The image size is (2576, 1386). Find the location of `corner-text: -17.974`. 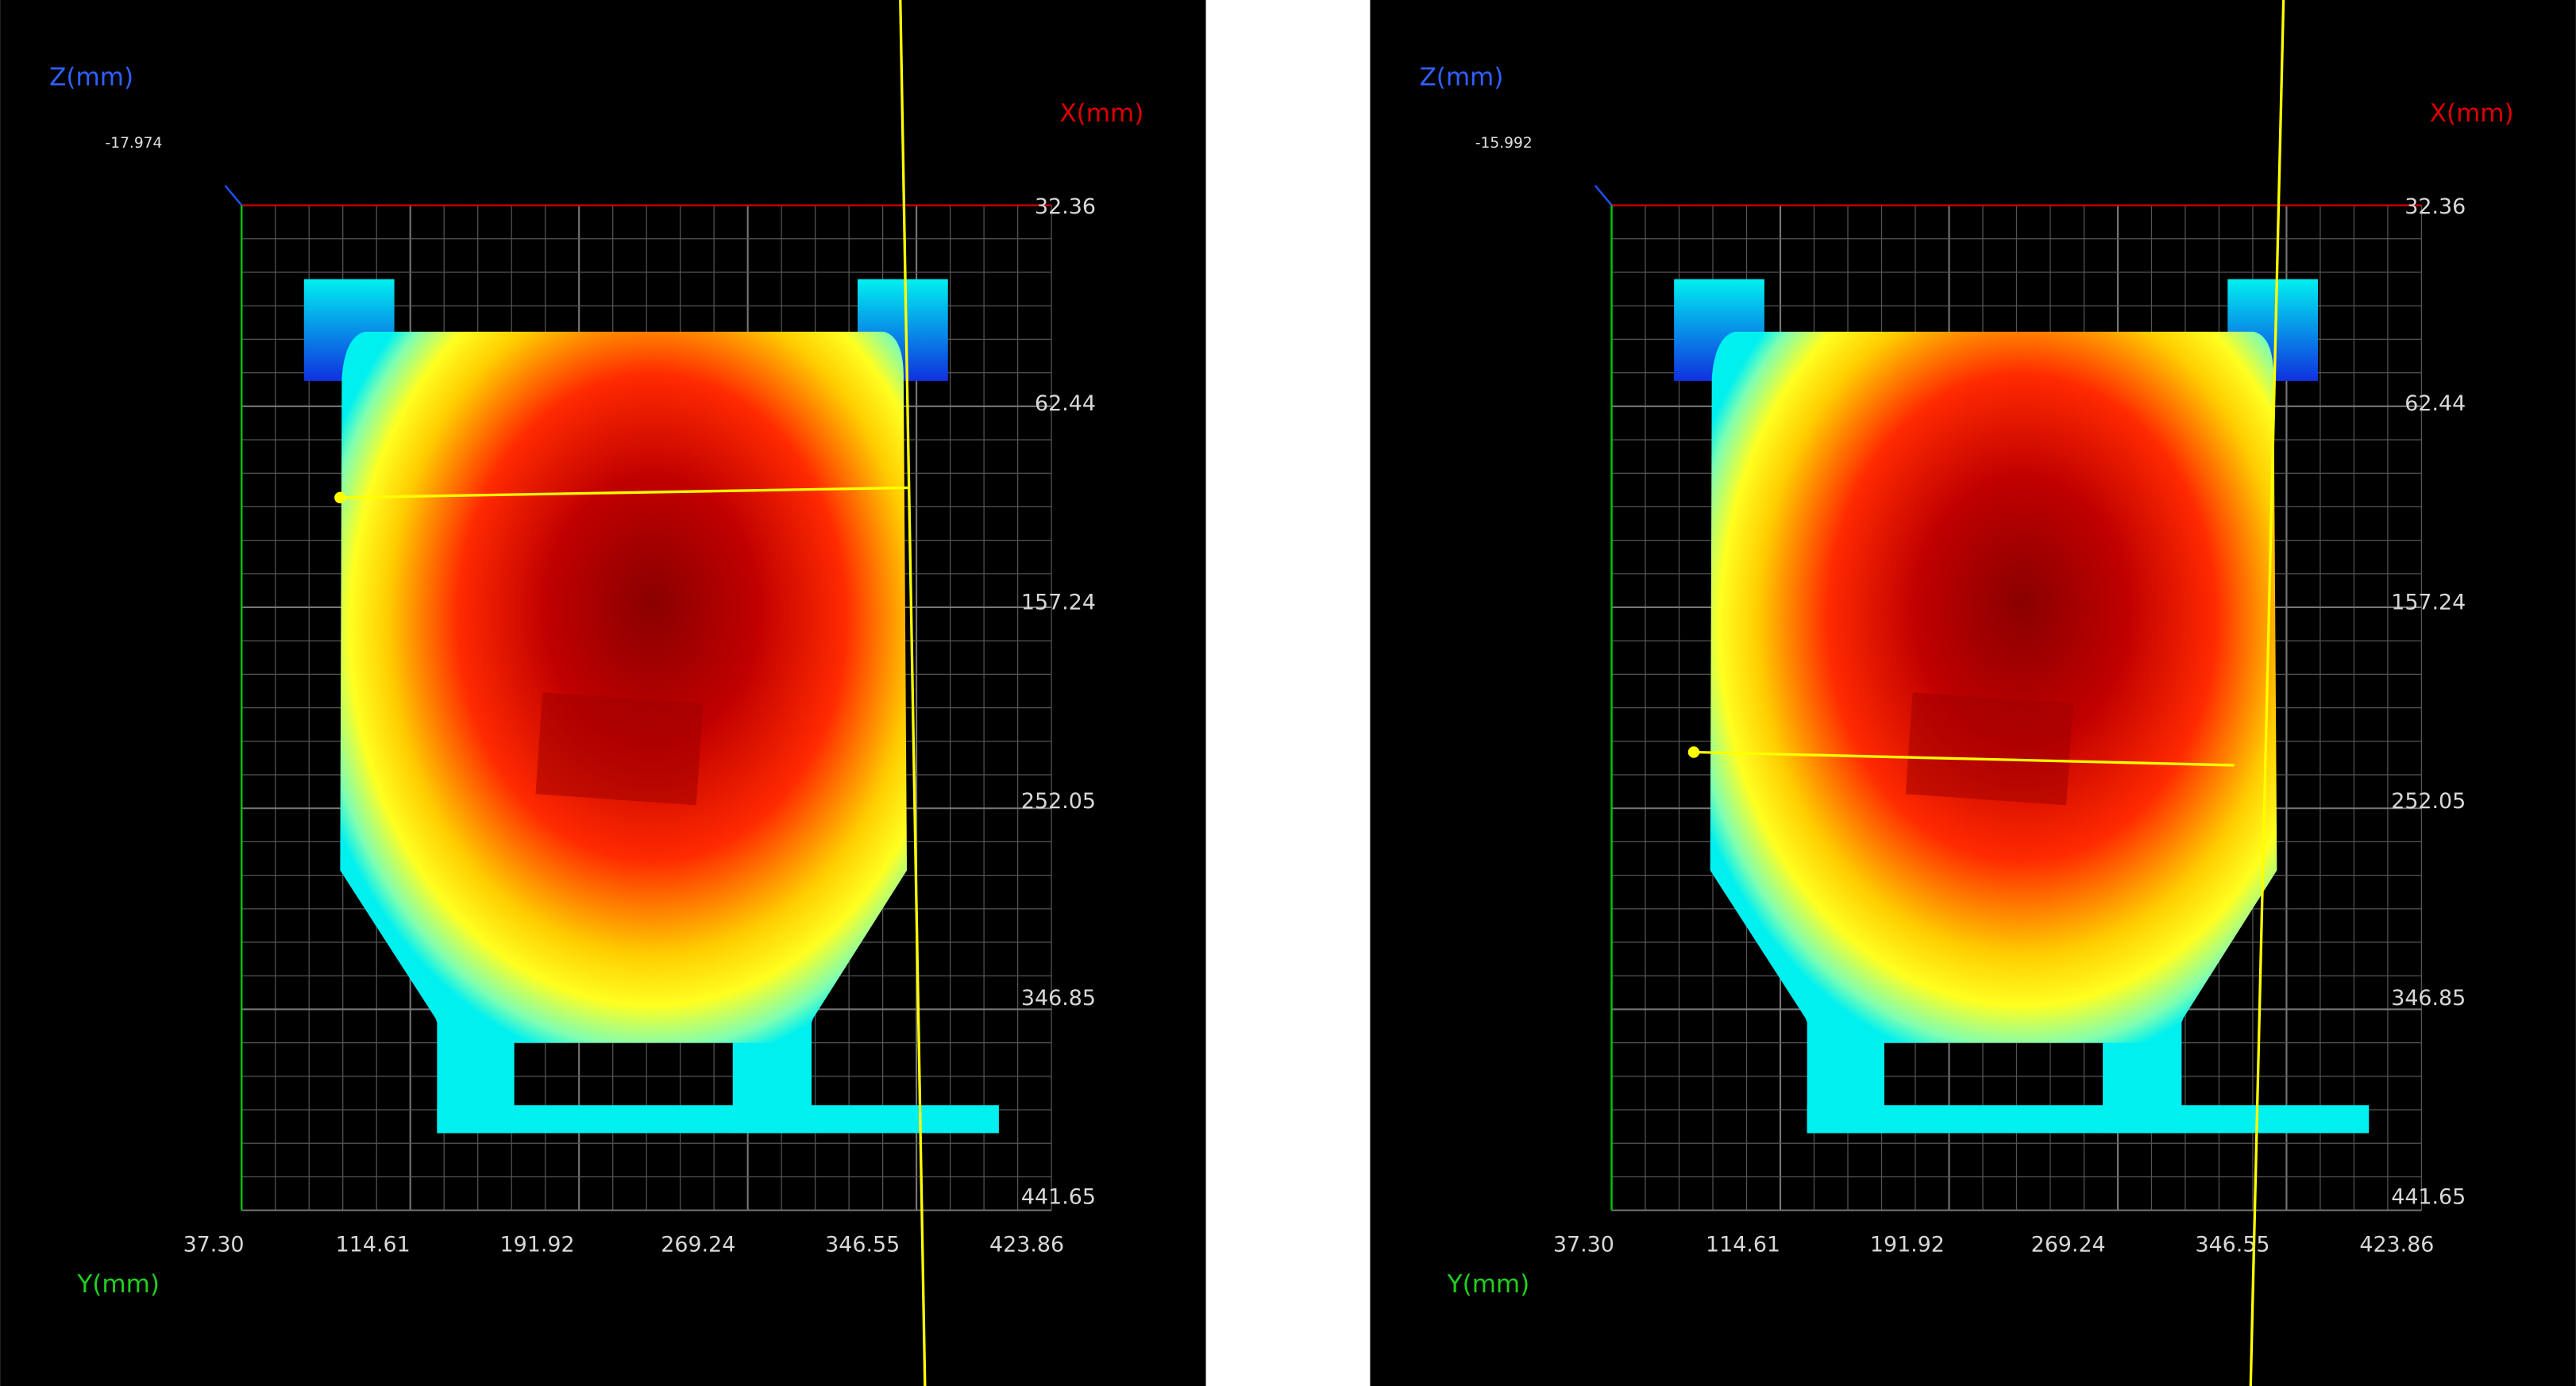

corner-text: -17.974 is located at coordinates (134, 143).